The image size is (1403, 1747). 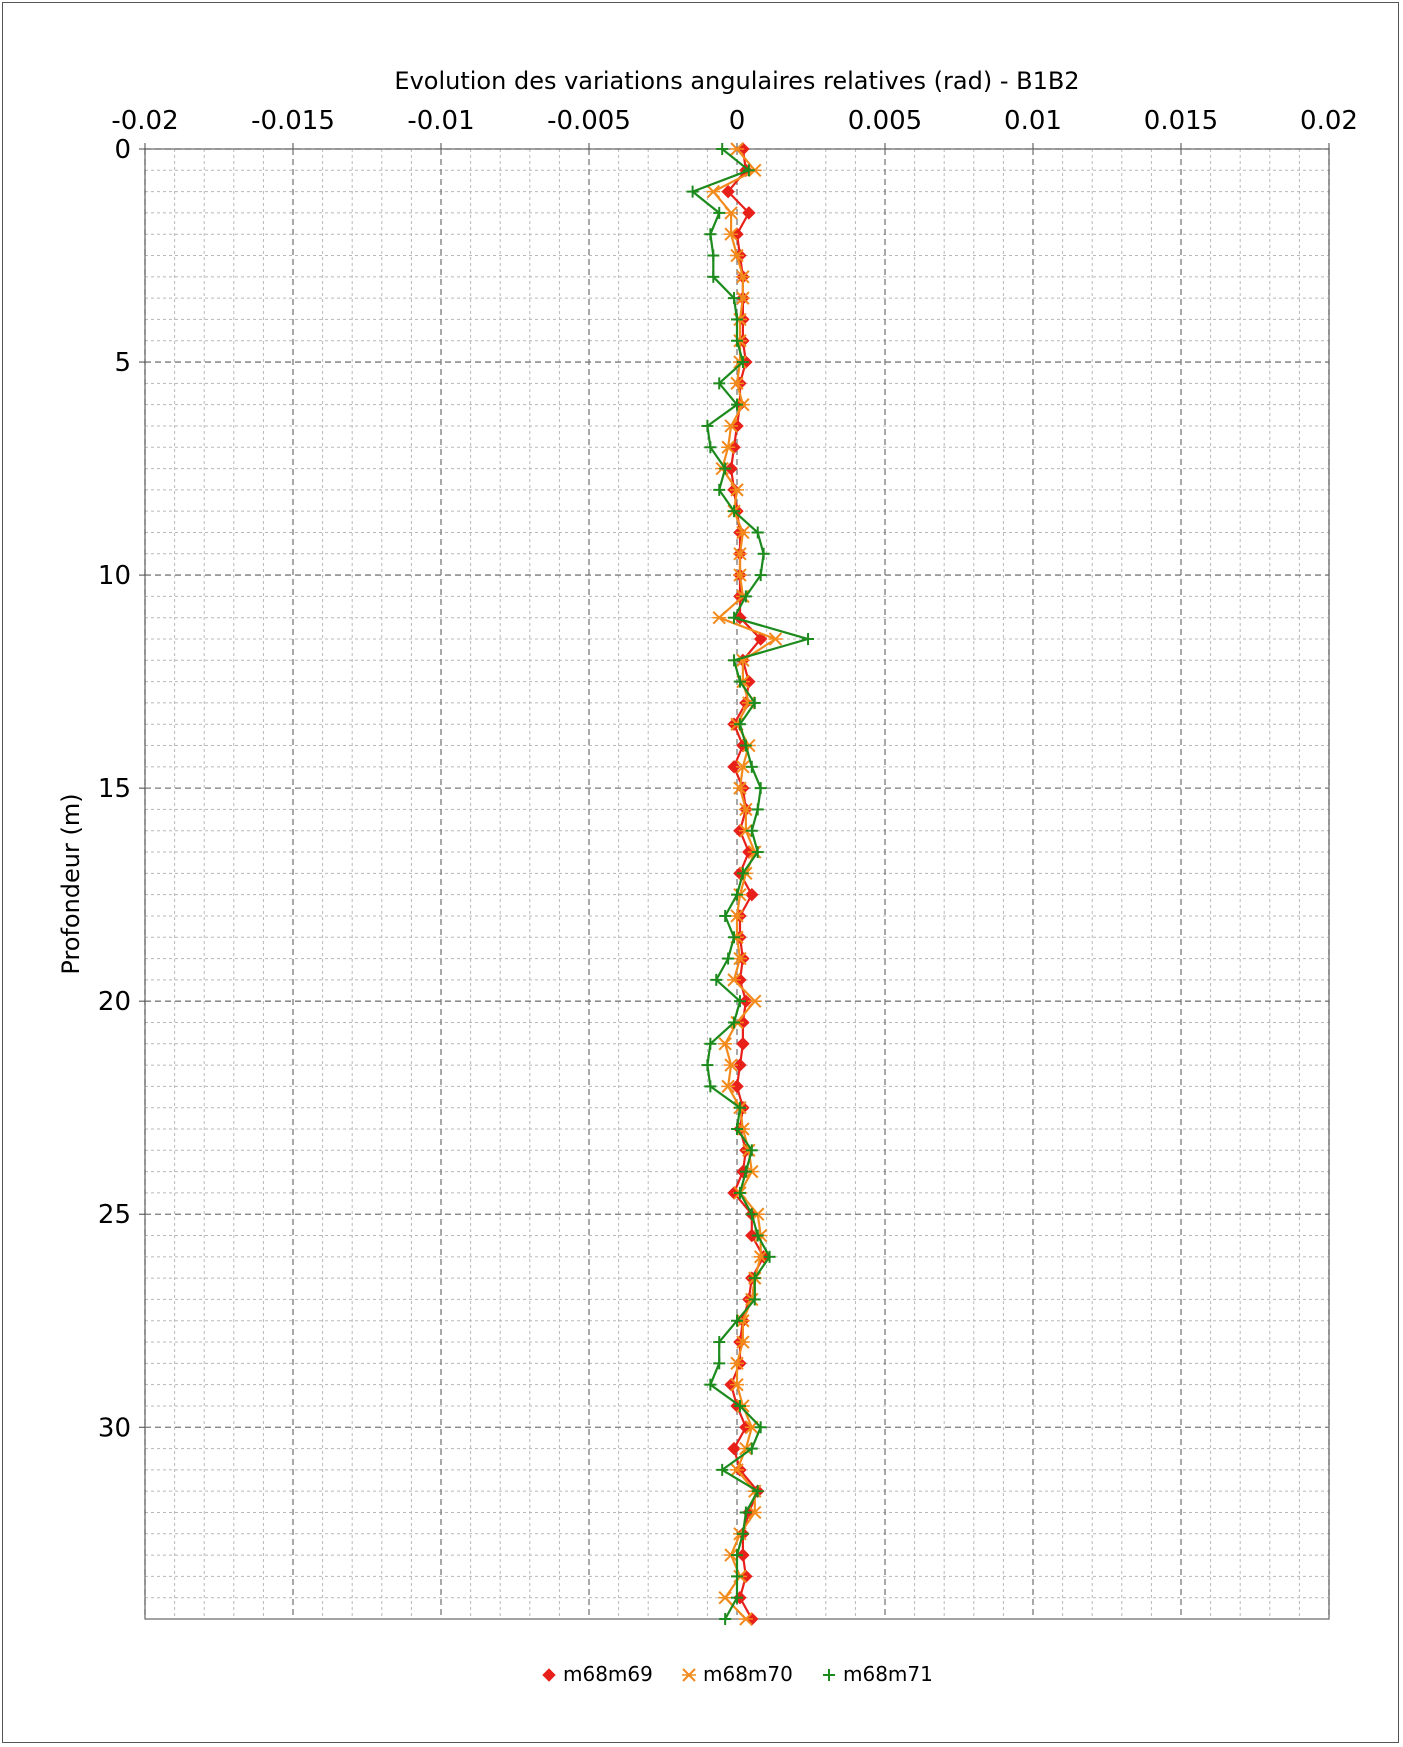 What do you see at coordinates (1033, 121) in the screenshot?
I see `x-tick-label: 0.01` at bounding box center [1033, 121].